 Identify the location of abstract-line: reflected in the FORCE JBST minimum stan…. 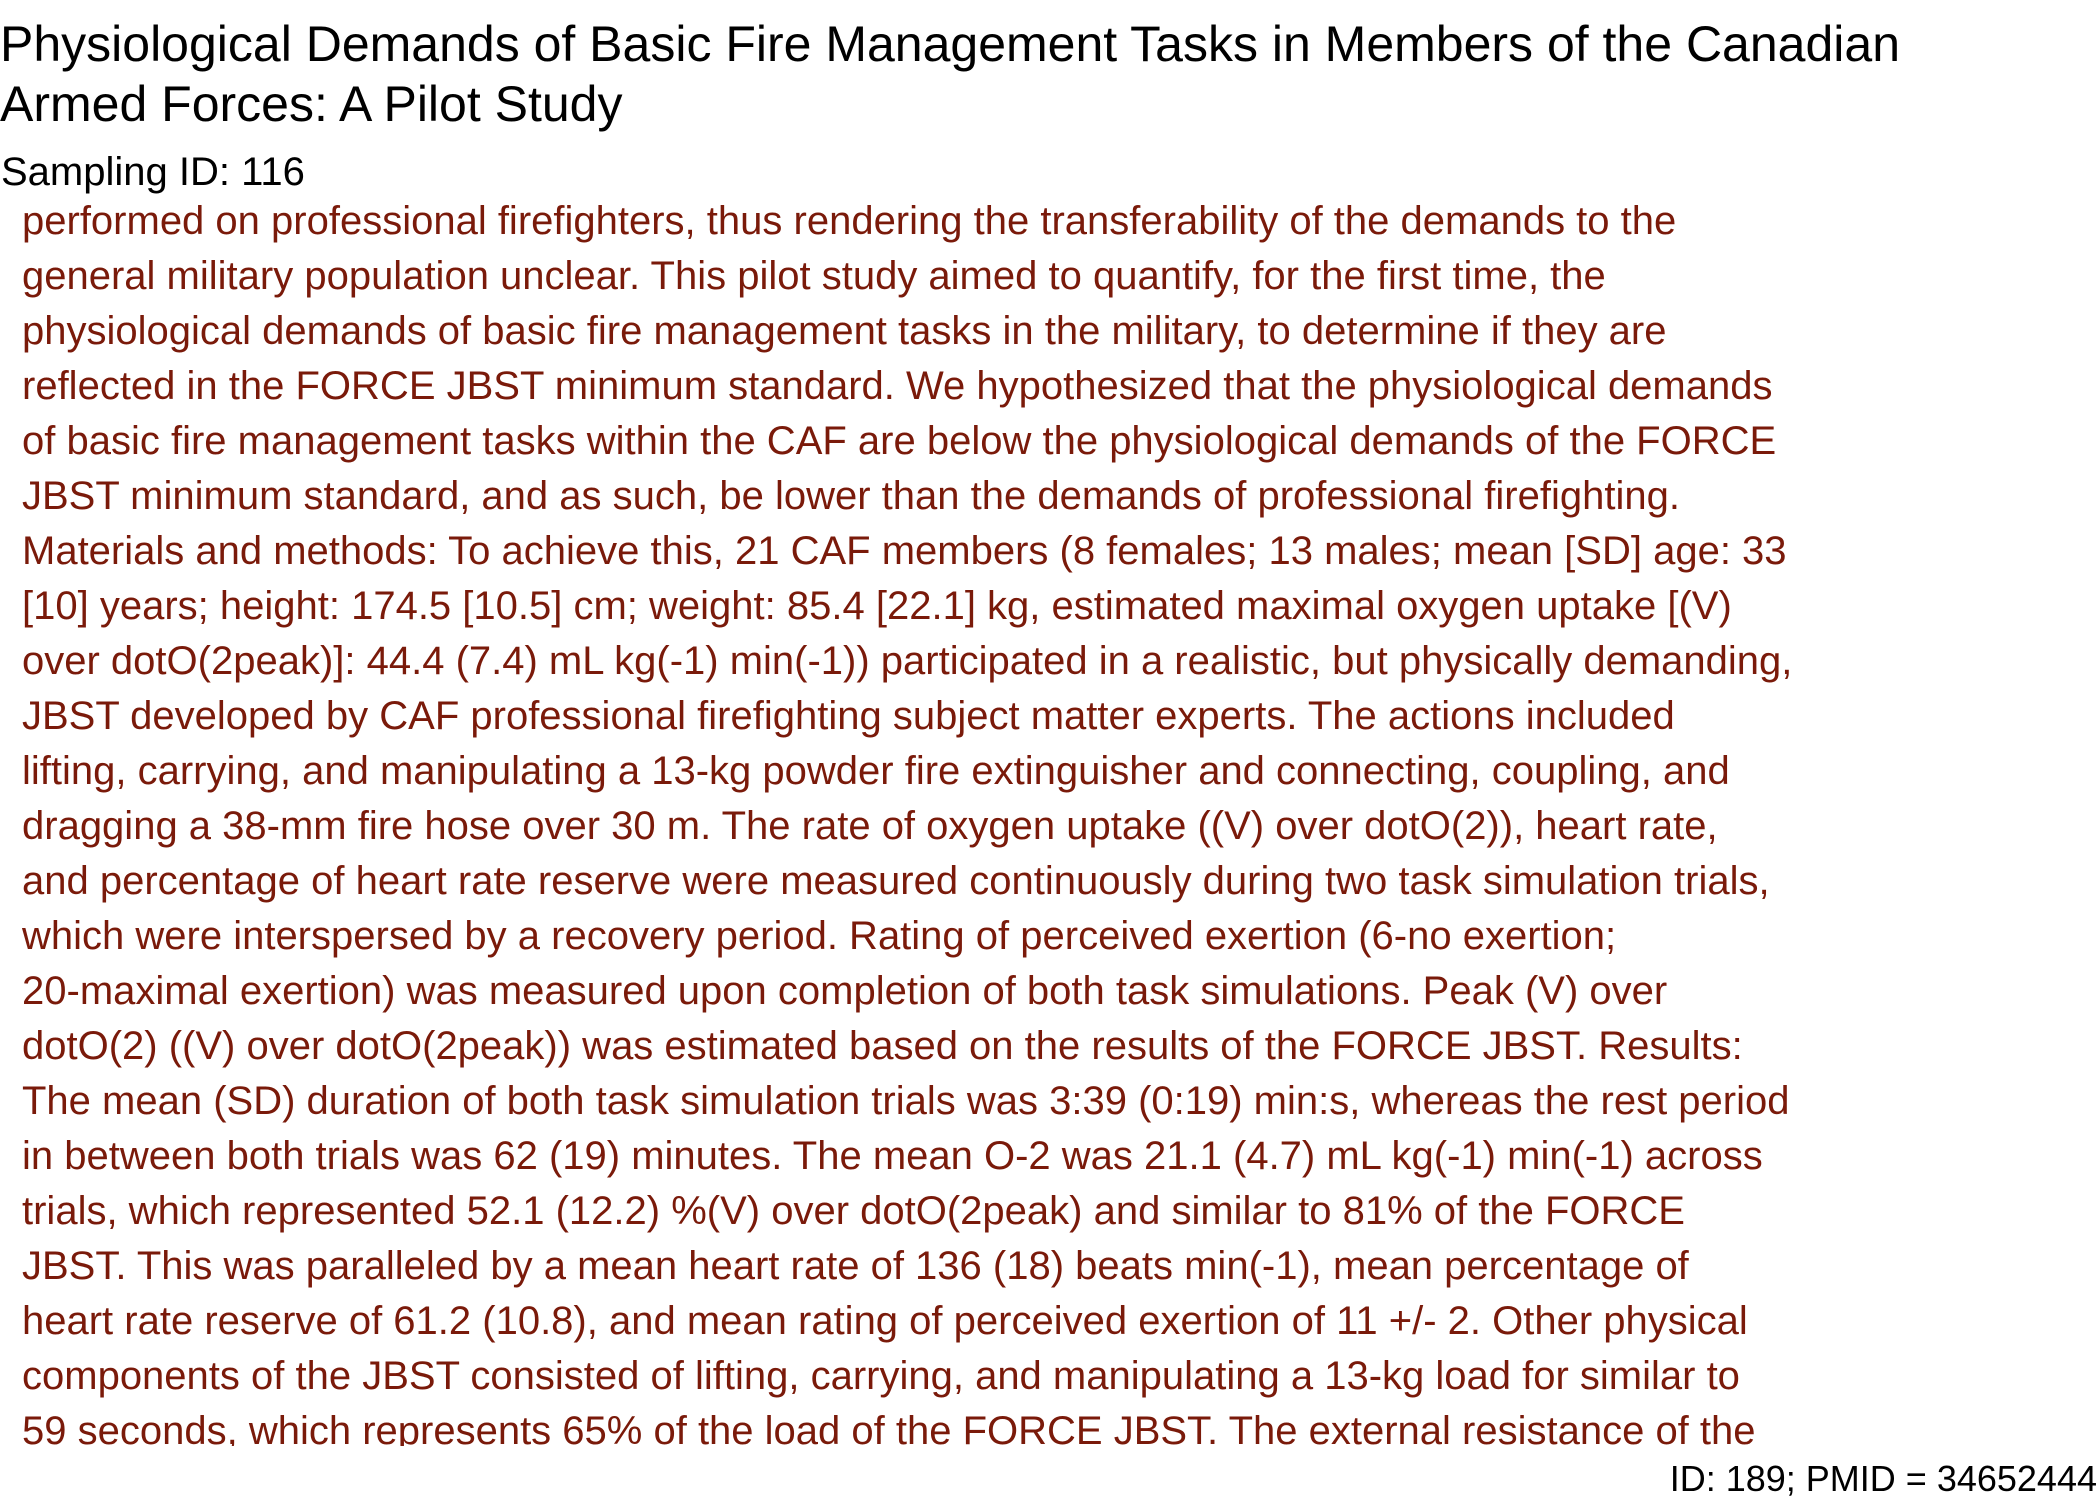
(897, 386).